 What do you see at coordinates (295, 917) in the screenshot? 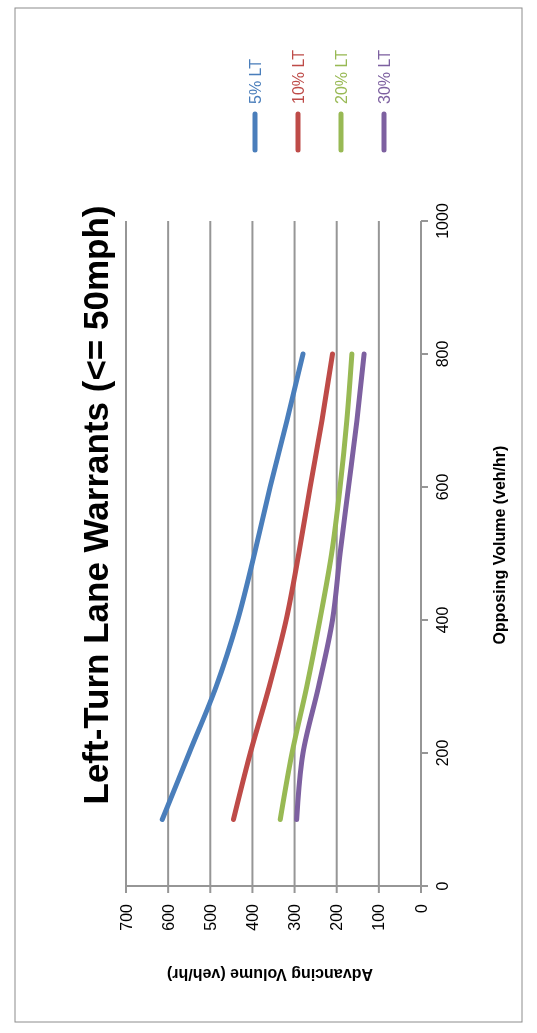
I see `x-tick-label: 300` at bounding box center [295, 917].